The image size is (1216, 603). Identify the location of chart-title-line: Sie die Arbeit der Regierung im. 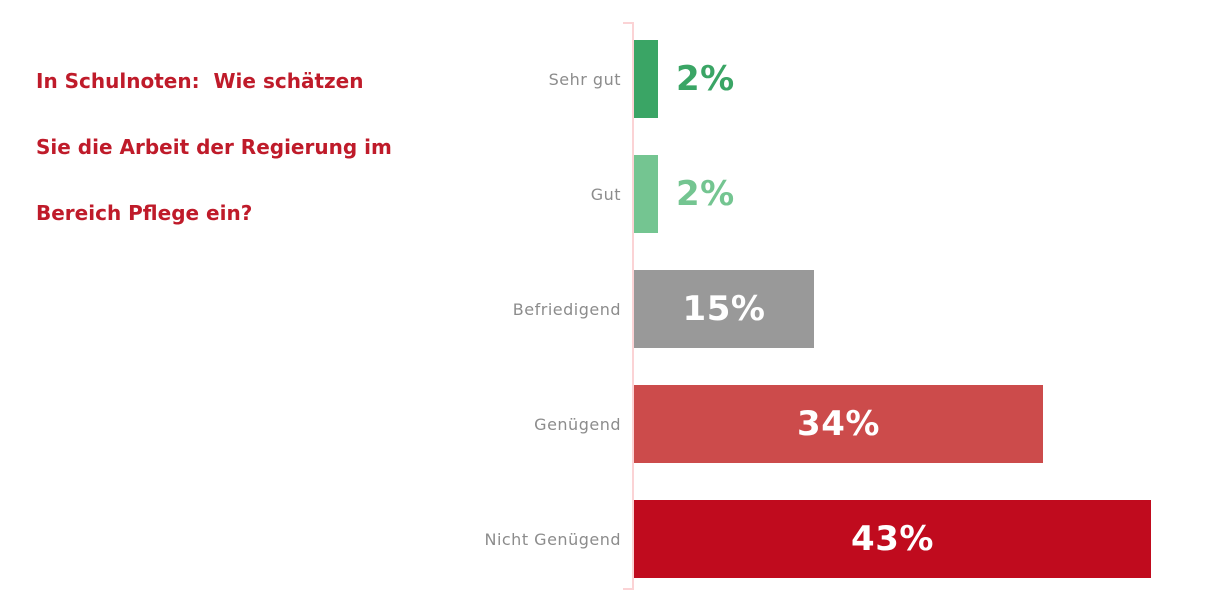
(214, 147).